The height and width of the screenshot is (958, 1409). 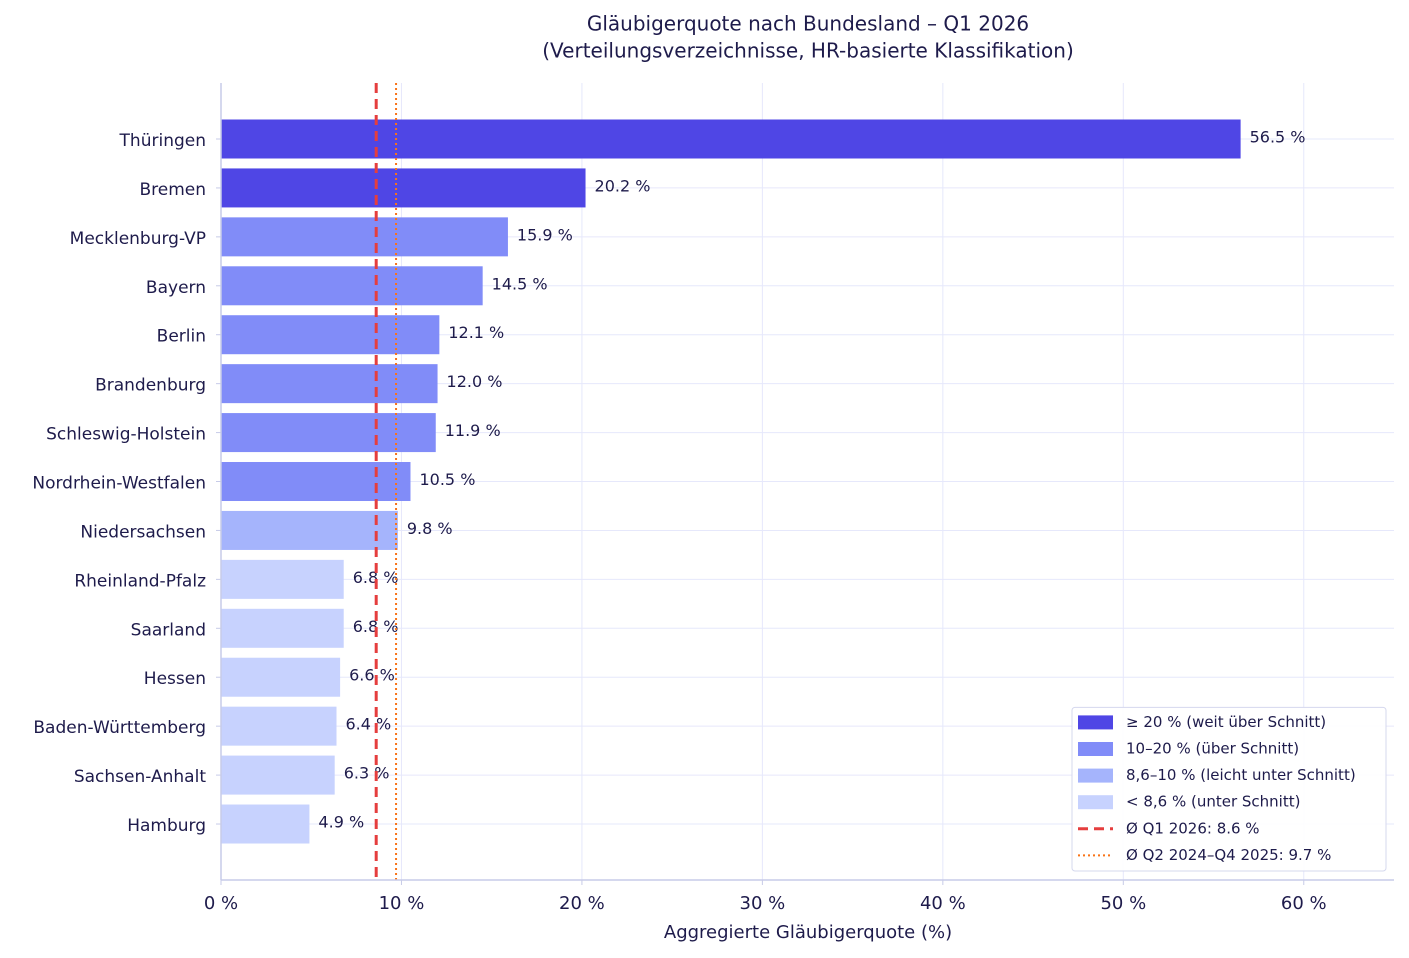 What do you see at coordinates (402, 903) in the screenshot?
I see `x-tick-label: 10 %` at bounding box center [402, 903].